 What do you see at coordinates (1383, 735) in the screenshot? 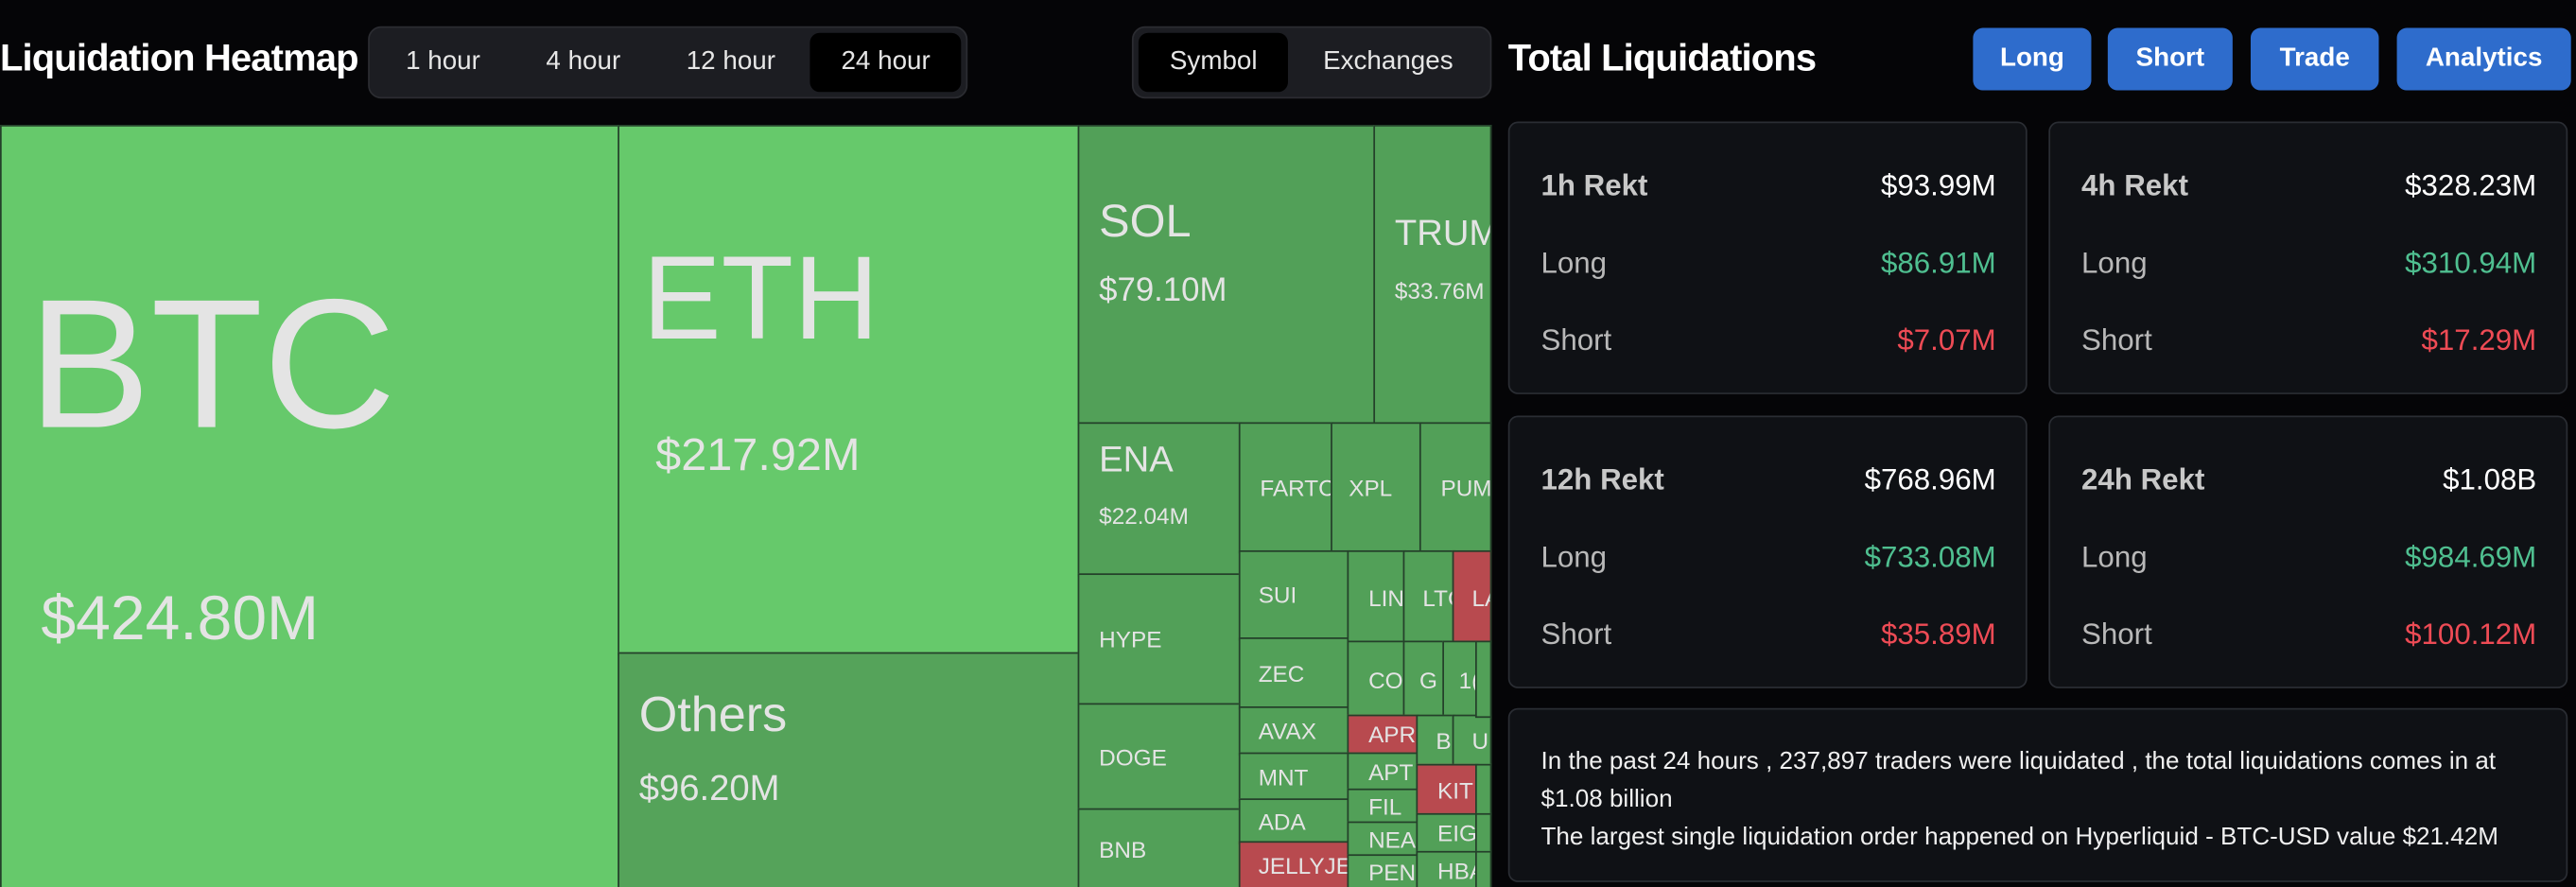
I see `treemap-cell: APR` at bounding box center [1383, 735].